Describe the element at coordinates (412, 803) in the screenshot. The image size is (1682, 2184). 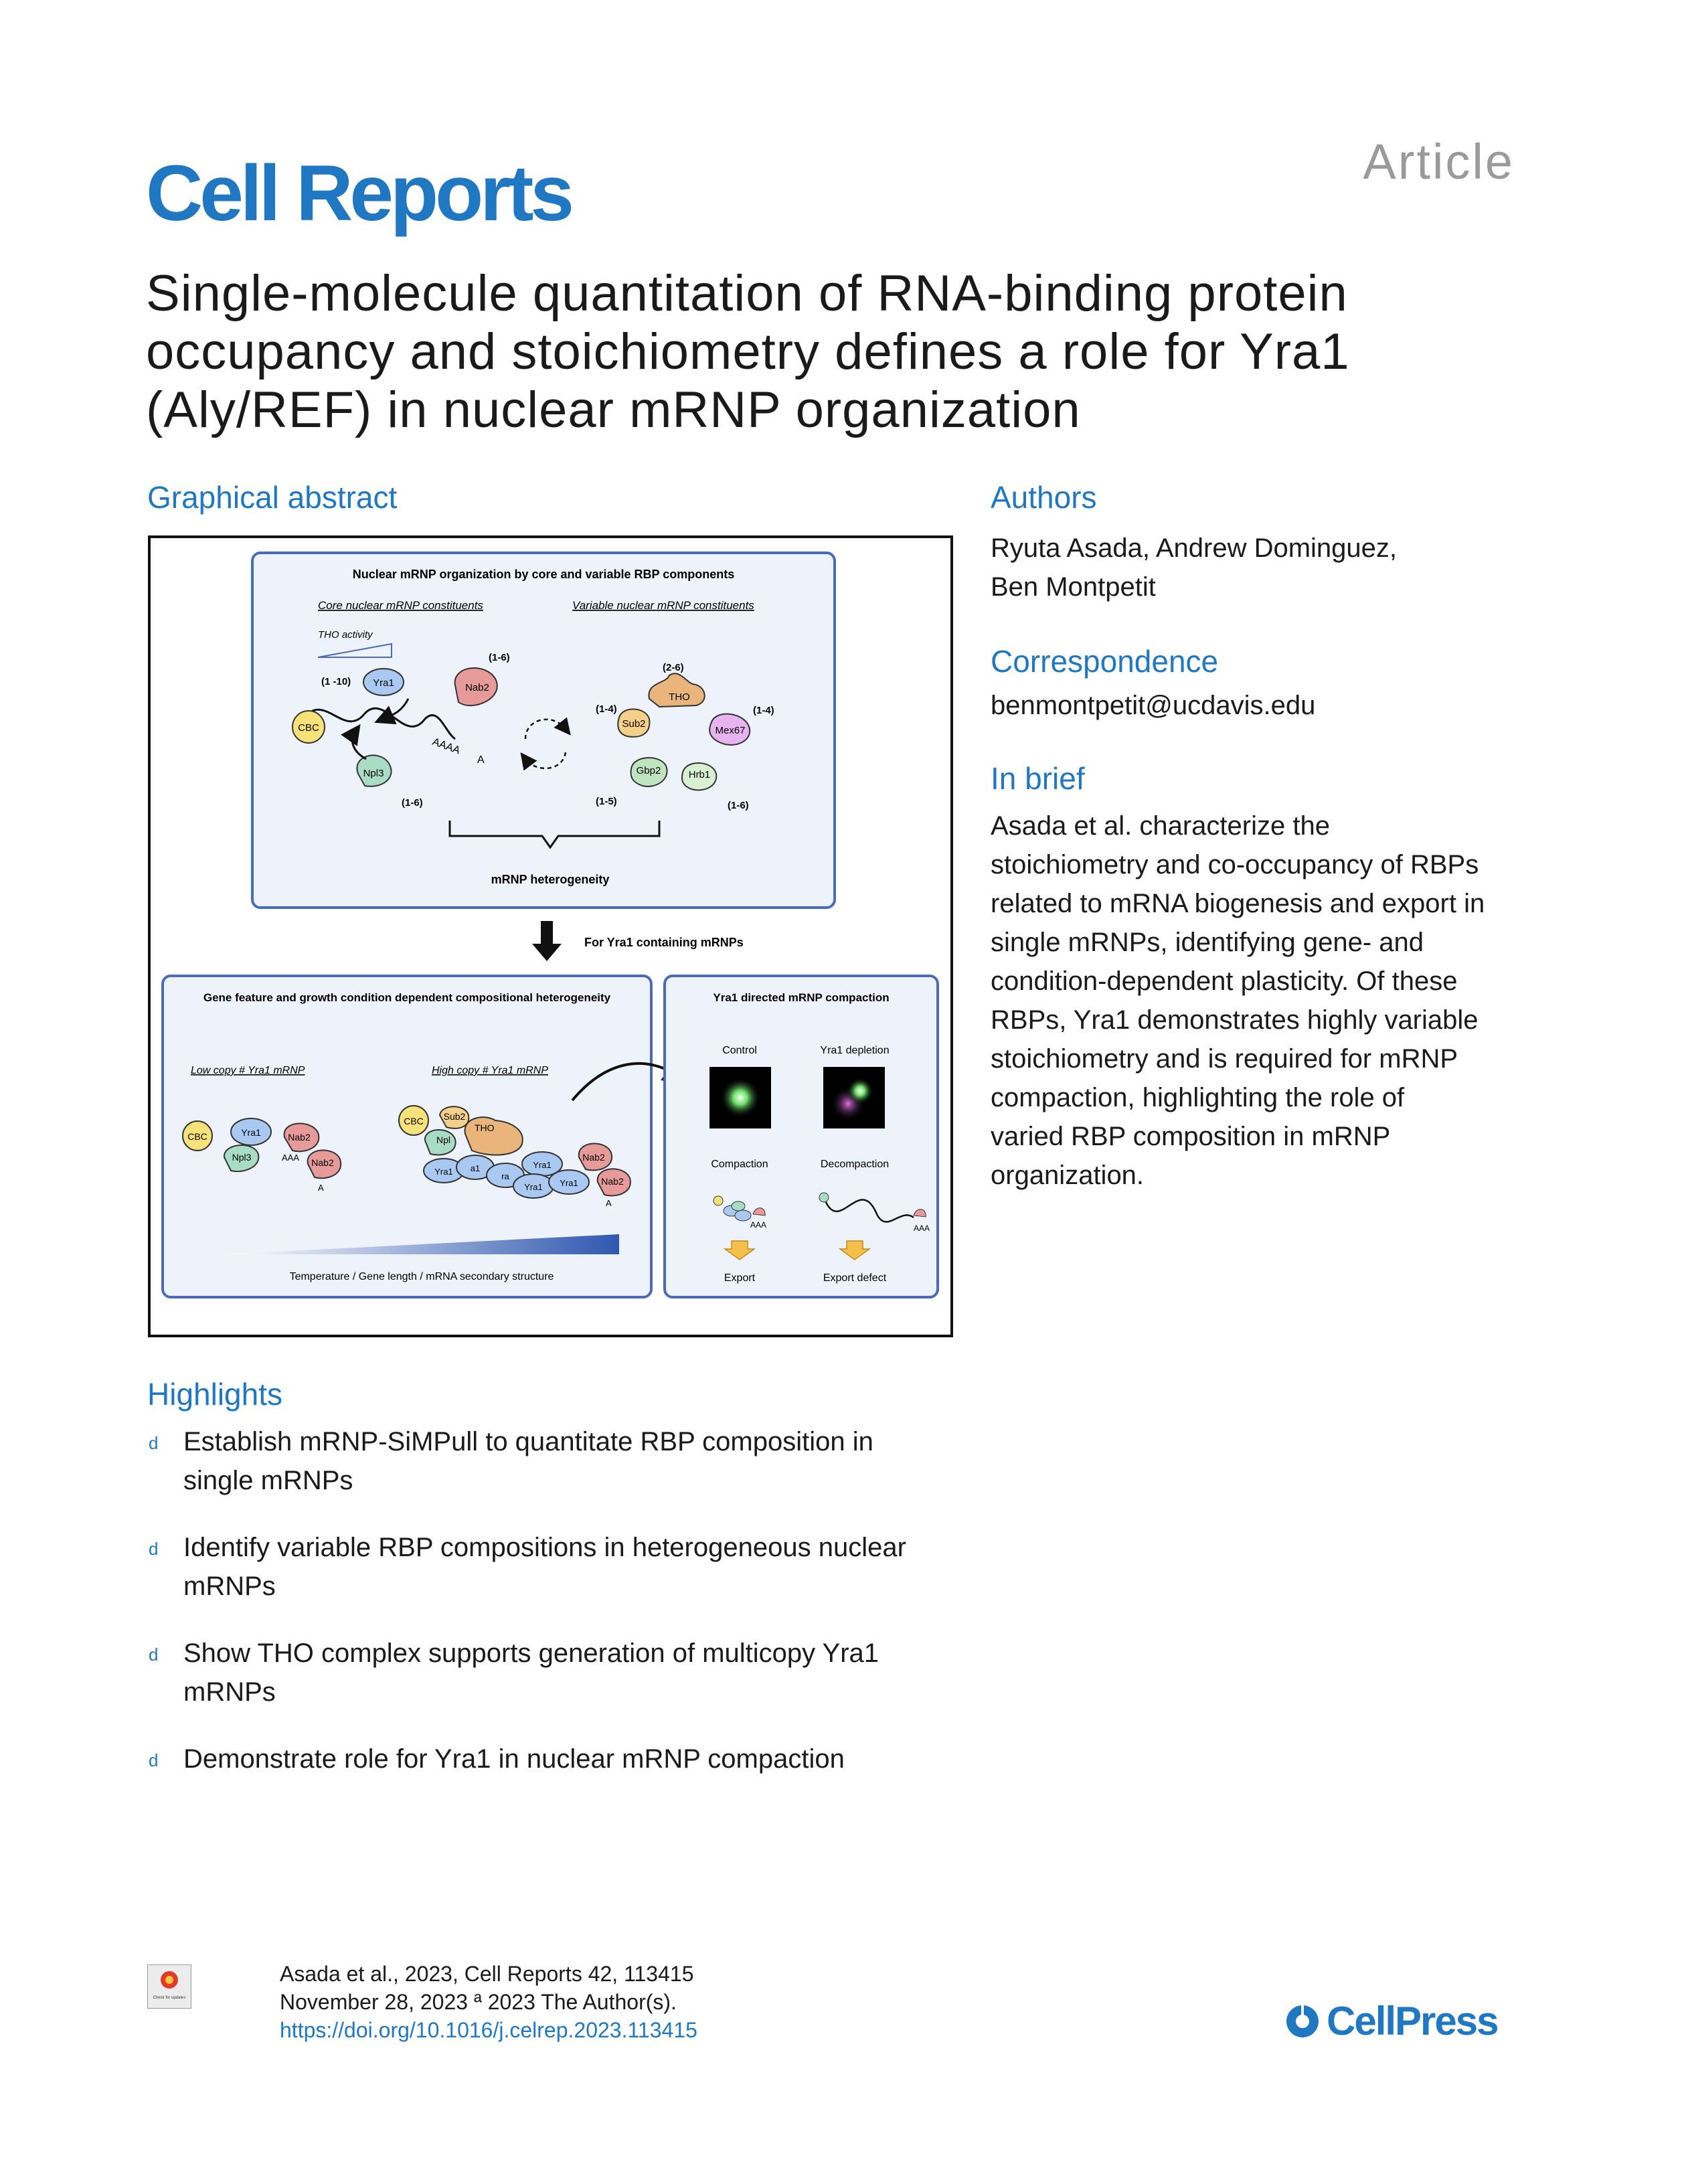
I see `npl3-range: (1-6)` at that location.